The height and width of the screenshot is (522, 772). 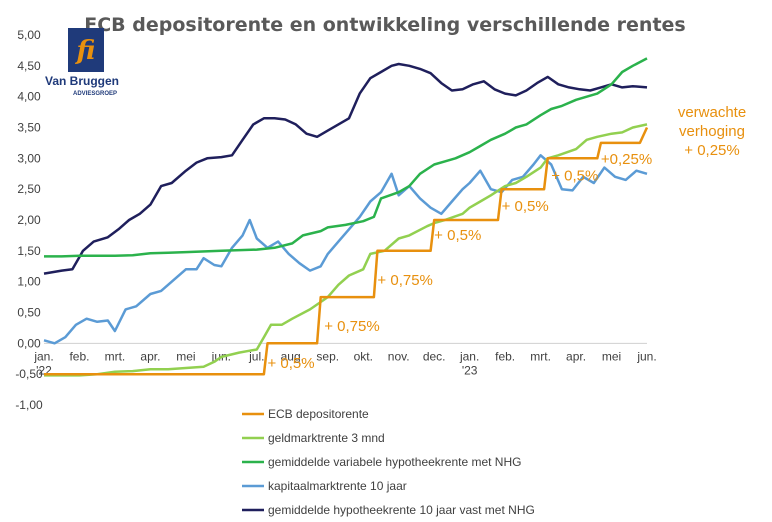 I want to click on y-tick-label: -0,50, so click(x=29, y=374).